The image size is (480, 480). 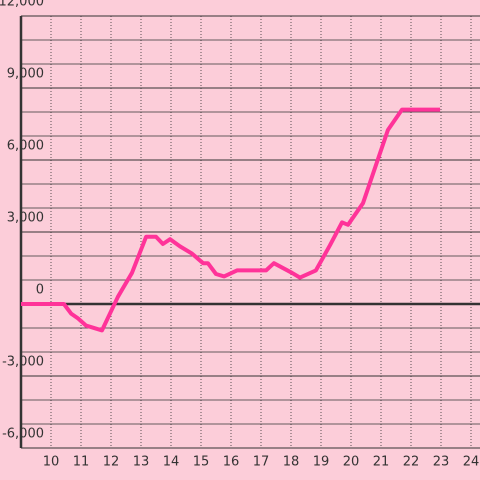 I want to click on x-tick-label: 12, so click(x=111, y=462).